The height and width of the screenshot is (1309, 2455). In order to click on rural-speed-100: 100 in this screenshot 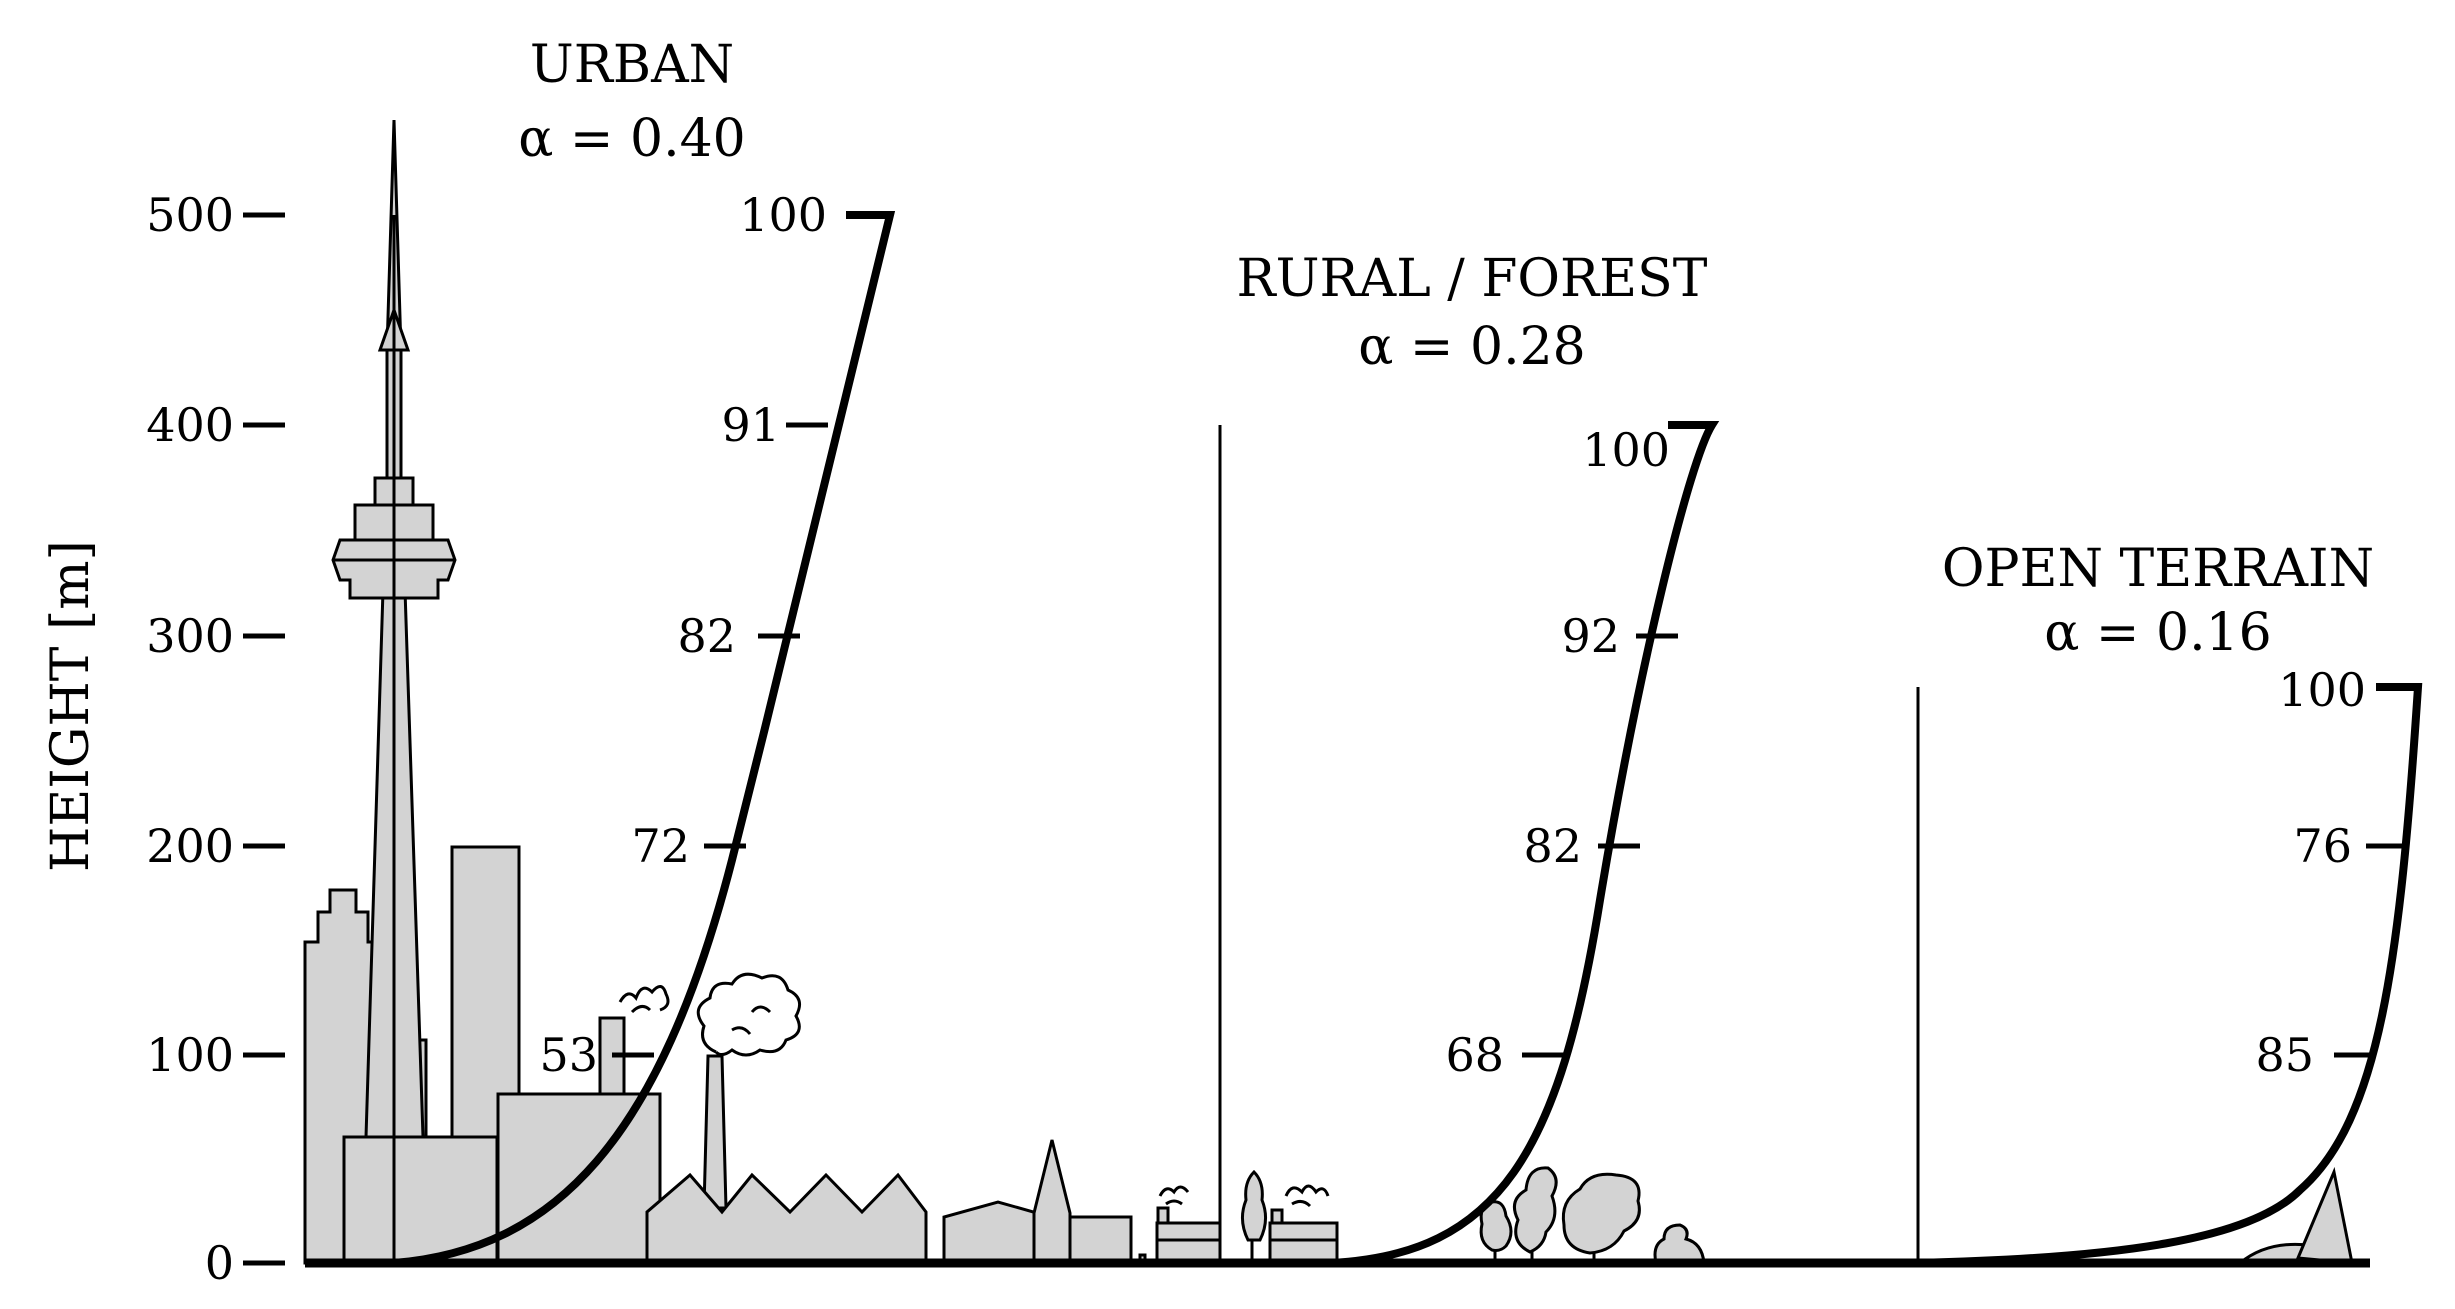, I will do `click(1626, 450)`.